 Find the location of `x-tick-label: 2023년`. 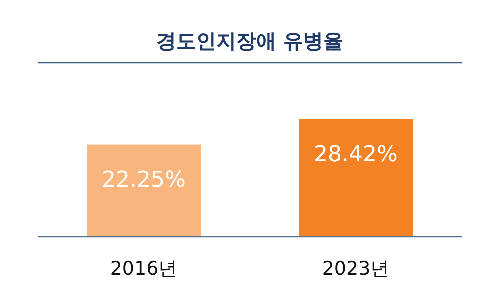

x-tick-label: 2023년 is located at coordinates (356, 269).